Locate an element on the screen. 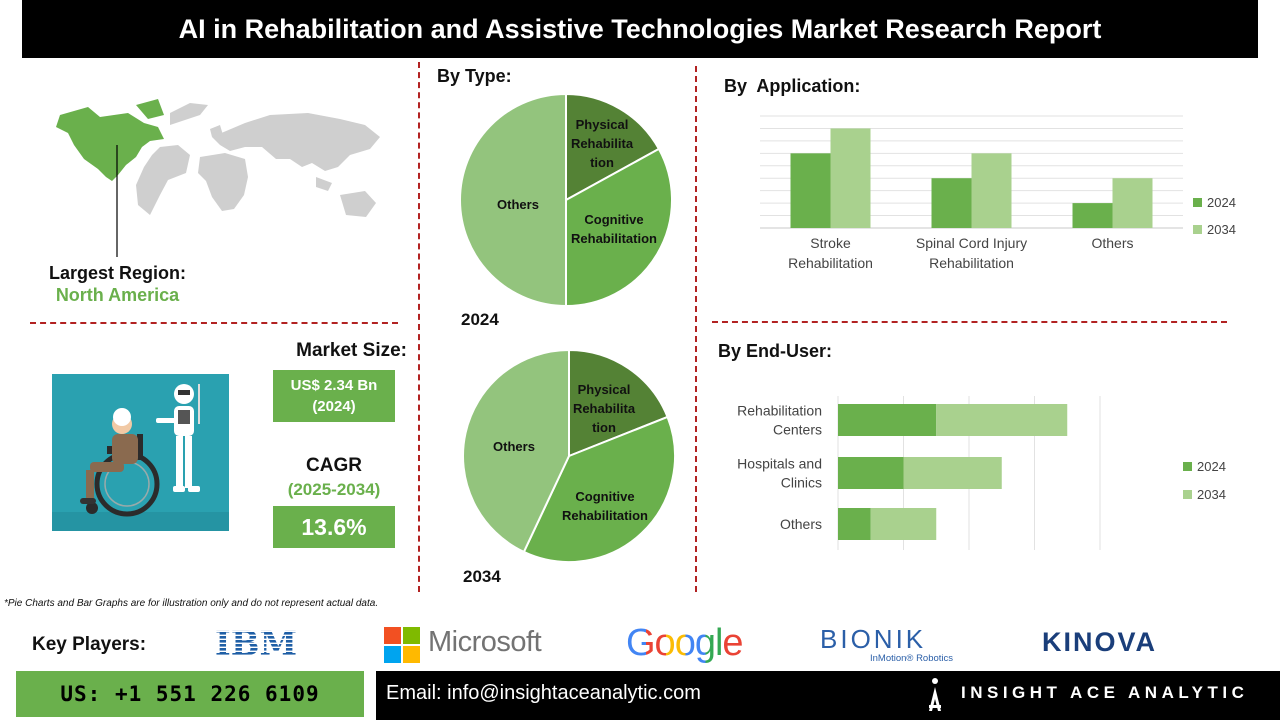 The height and width of the screenshot is (720, 1280). largest-region-label: Largest Region: is located at coordinates (117, 273).